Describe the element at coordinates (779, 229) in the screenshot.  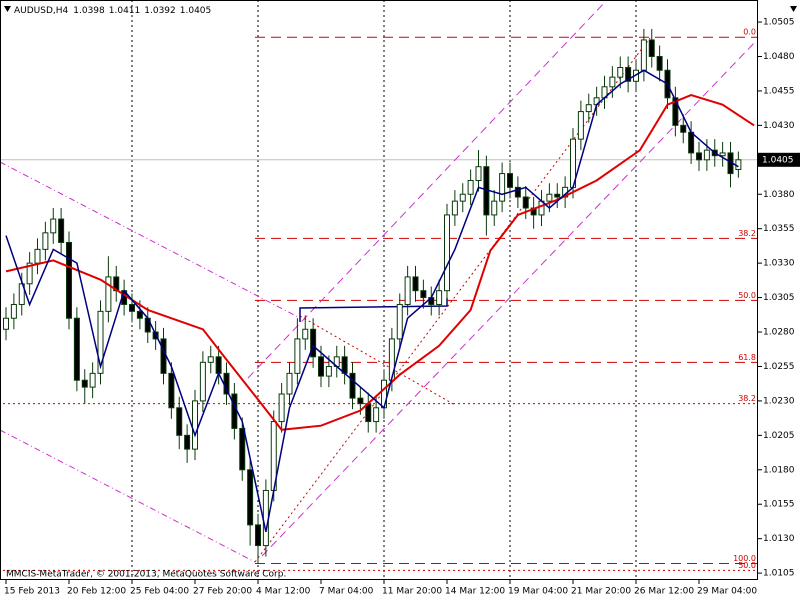
I see `y-tick-label: 1.0355` at that location.